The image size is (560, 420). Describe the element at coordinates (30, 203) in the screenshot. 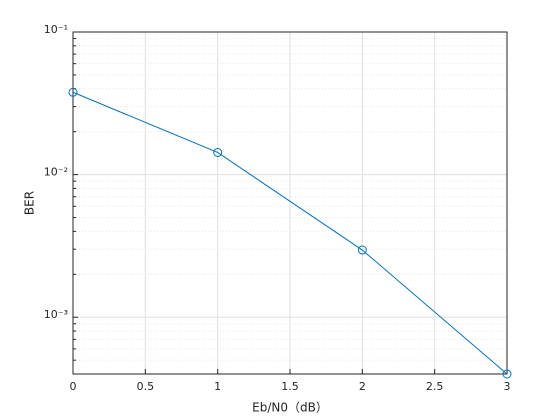

I see `y-axis-label: BER` at that location.